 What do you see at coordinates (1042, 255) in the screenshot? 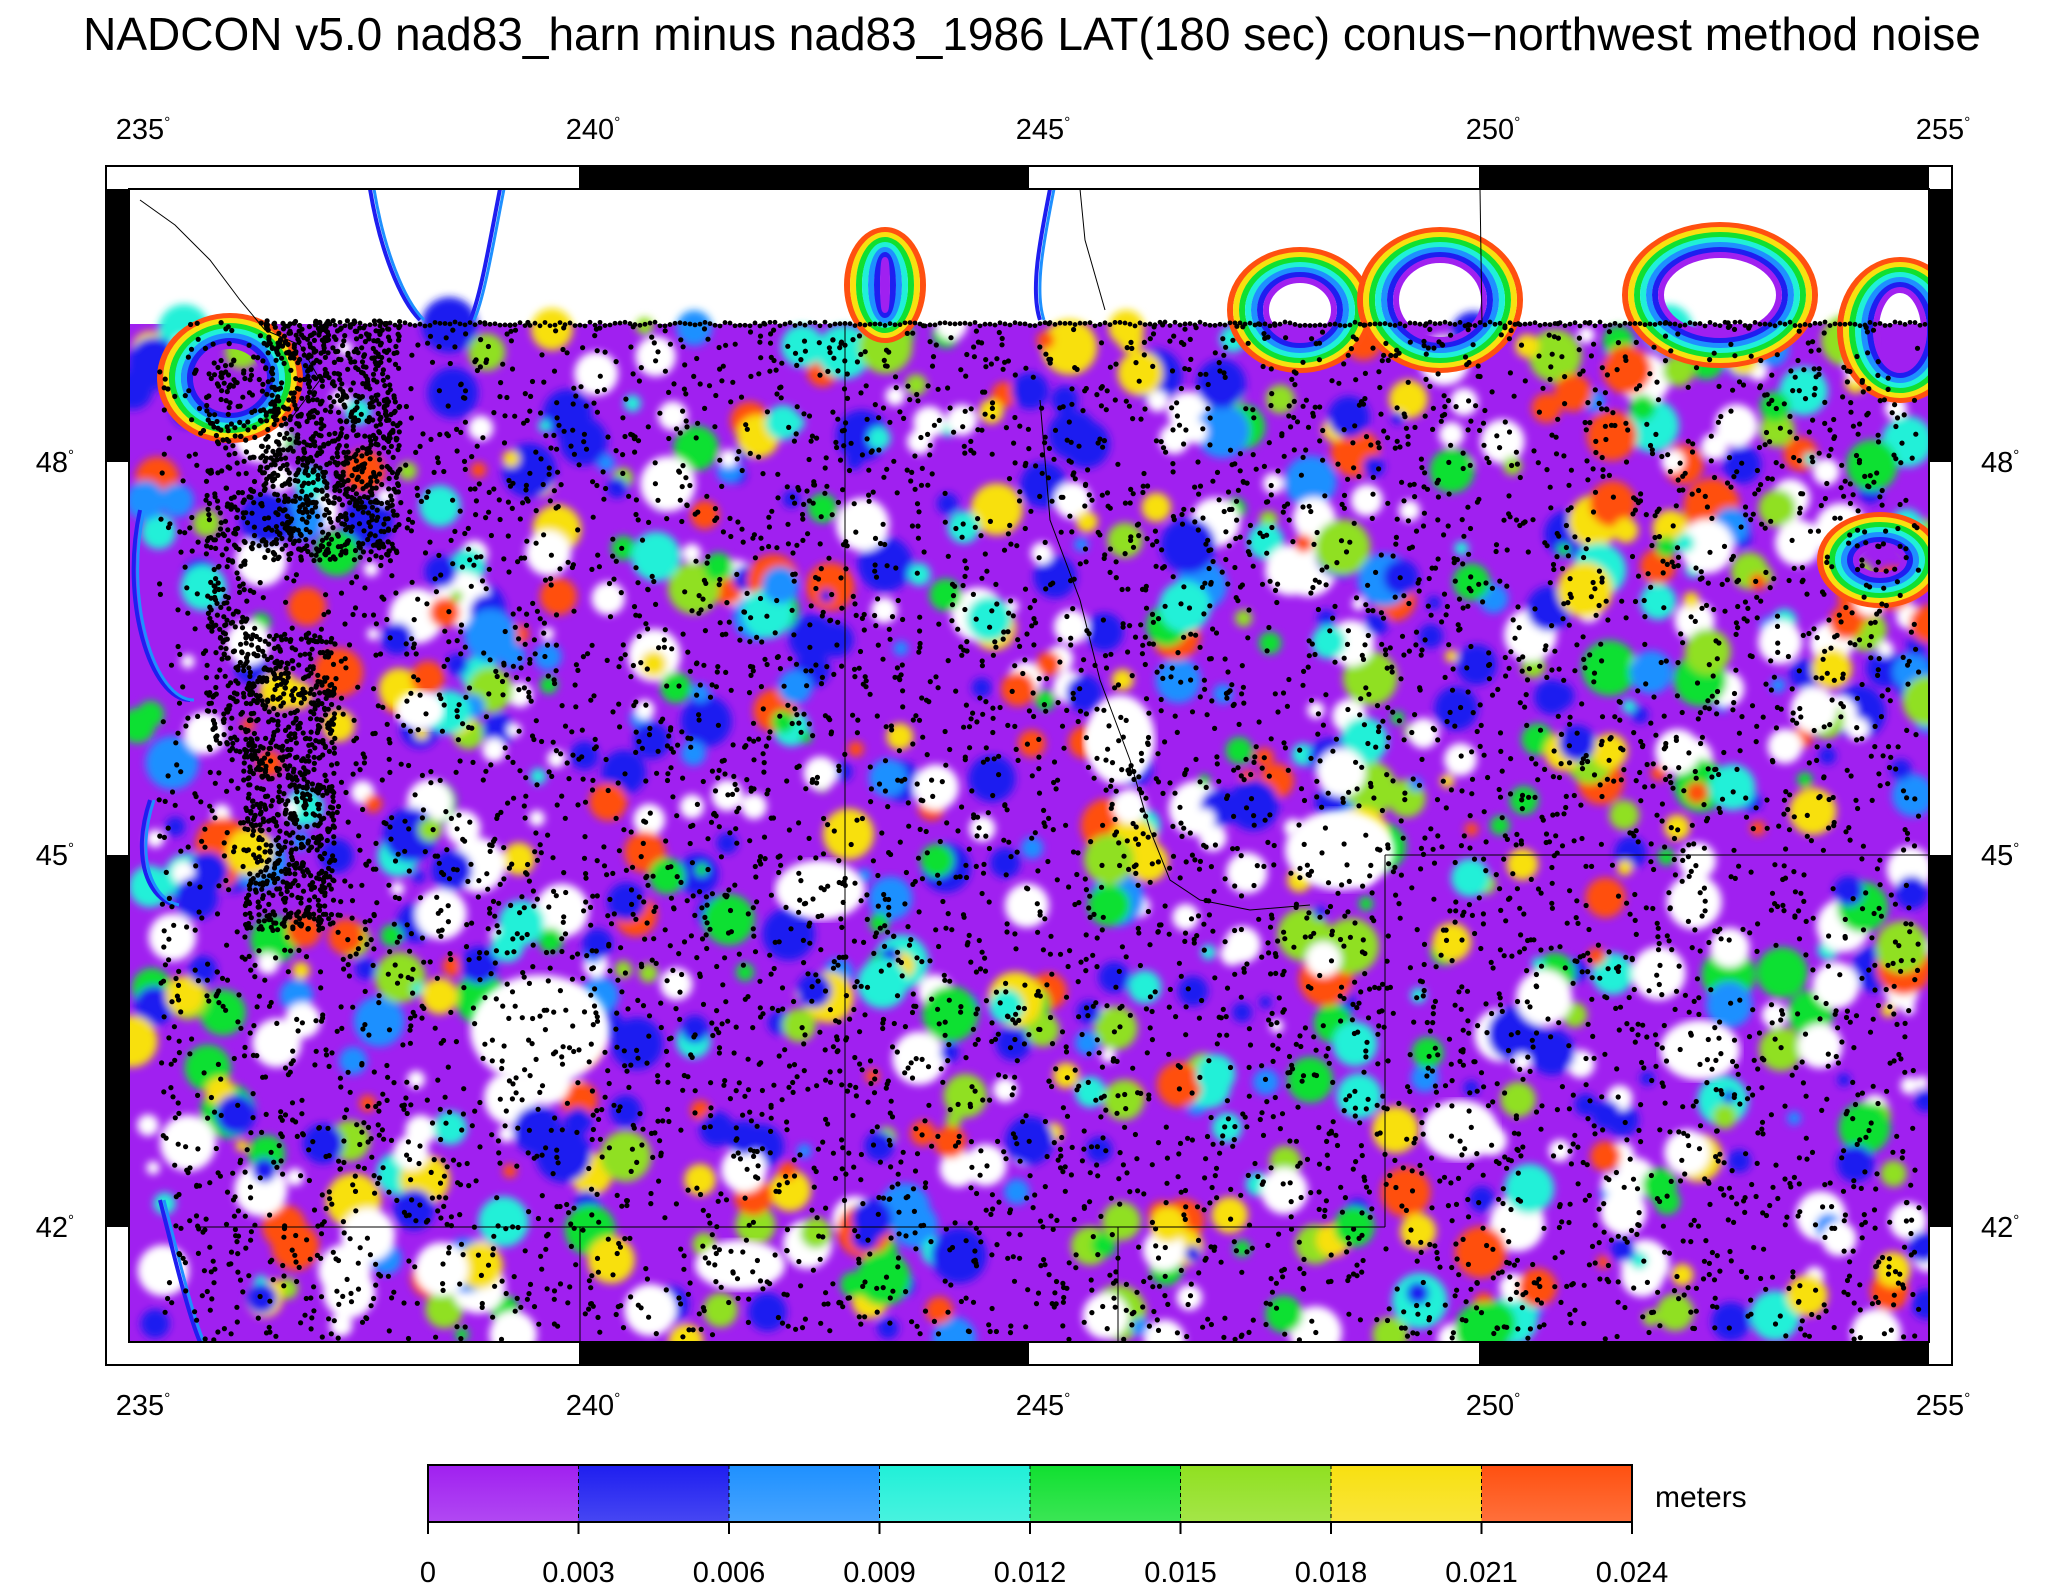
I see `contour-curve` at bounding box center [1042, 255].